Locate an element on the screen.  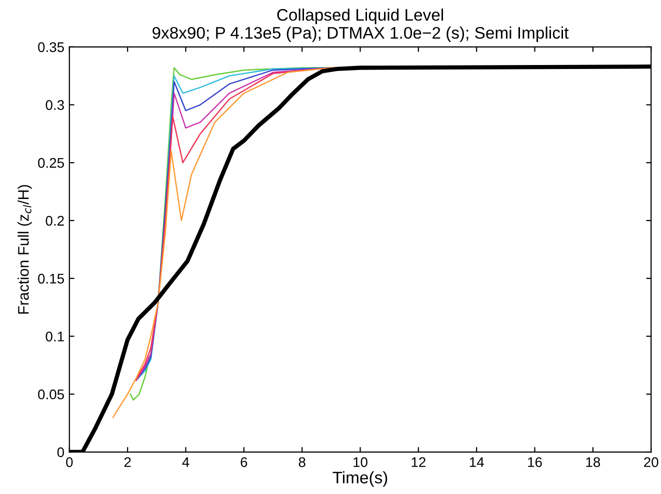
x-tick-label: 16 is located at coordinates (535, 462).